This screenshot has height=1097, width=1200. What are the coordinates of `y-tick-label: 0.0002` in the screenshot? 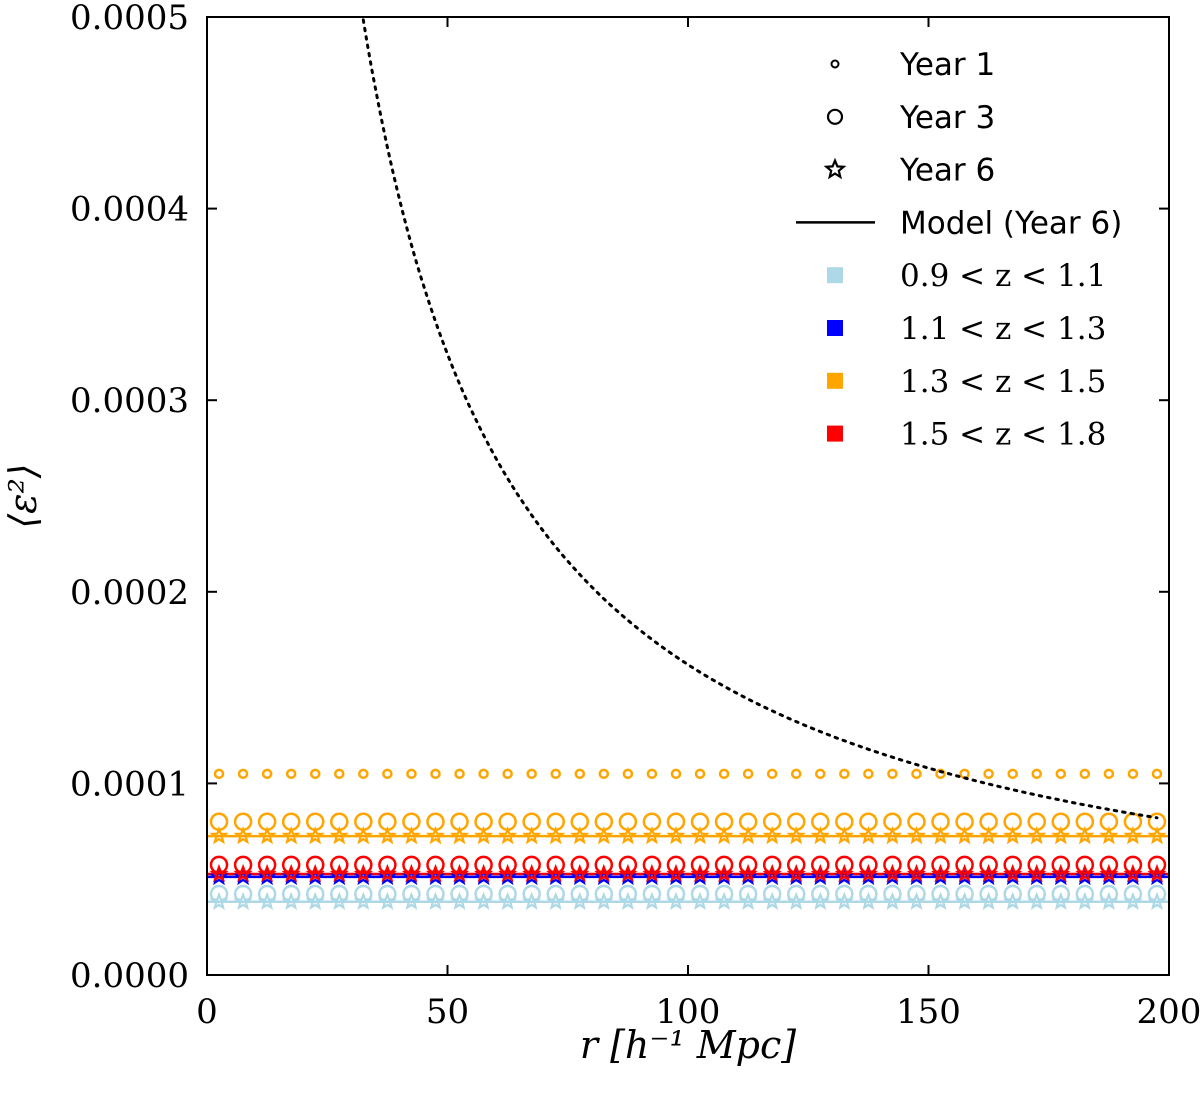 It's located at (129, 593).